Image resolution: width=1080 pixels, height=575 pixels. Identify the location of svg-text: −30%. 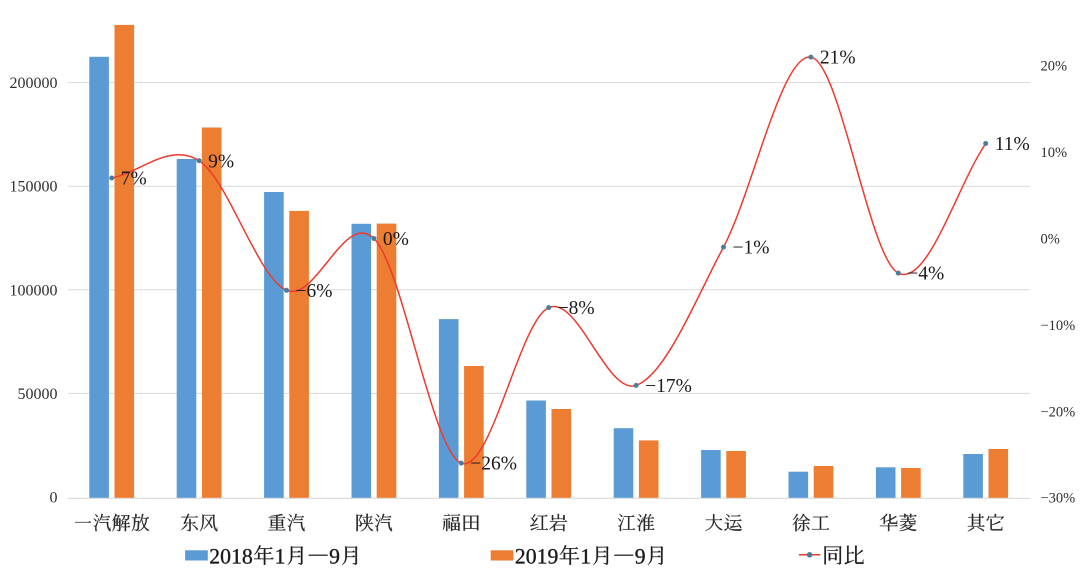
(1058, 499).